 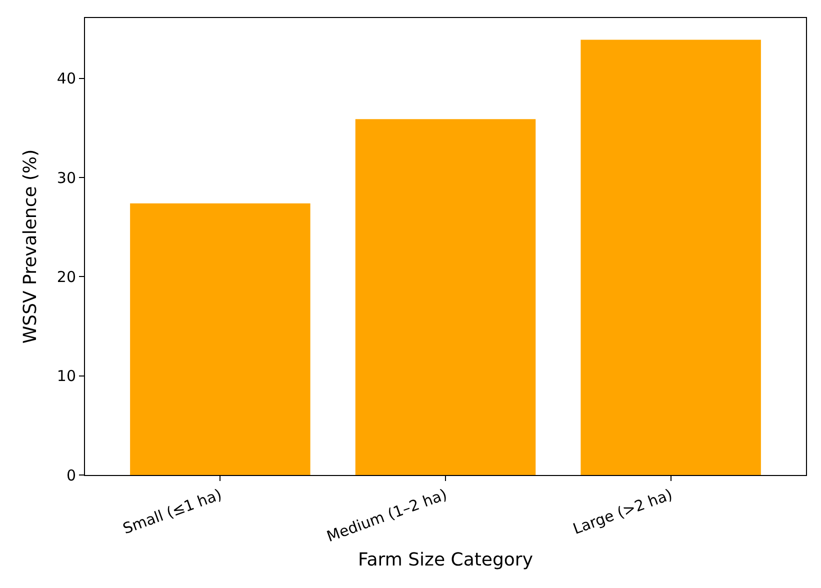 What do you see at coordinates (31, 246) in the screenshot?
I see `y-axis-title: WSSV Prevalence (%)` at bounding box center [31, 246].